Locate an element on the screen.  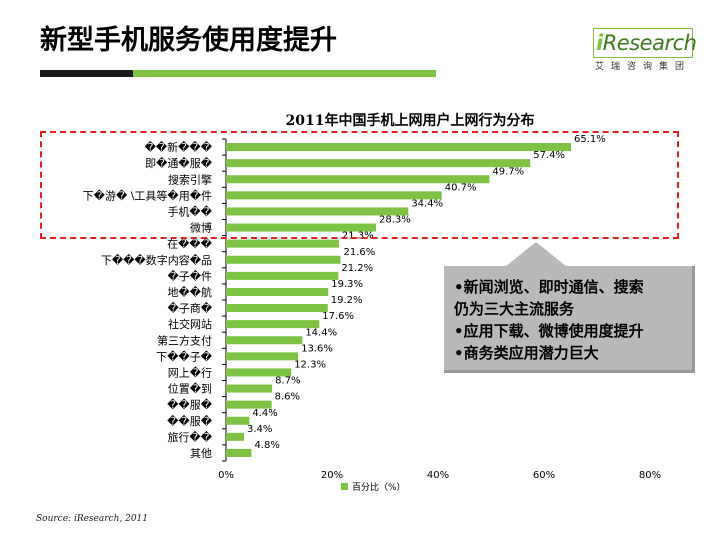
category-label: 搜索引擎 is located at coordinates (190, 179).